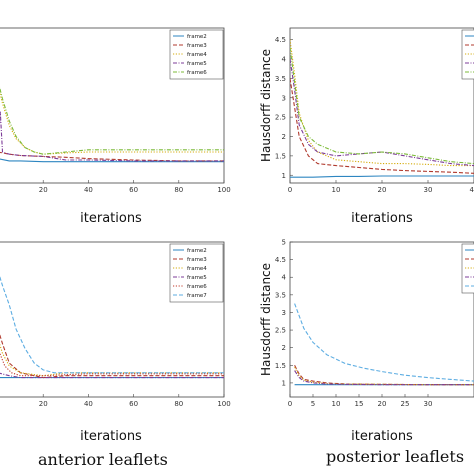  I want to click on series-line-frame2, so click(112, 160).